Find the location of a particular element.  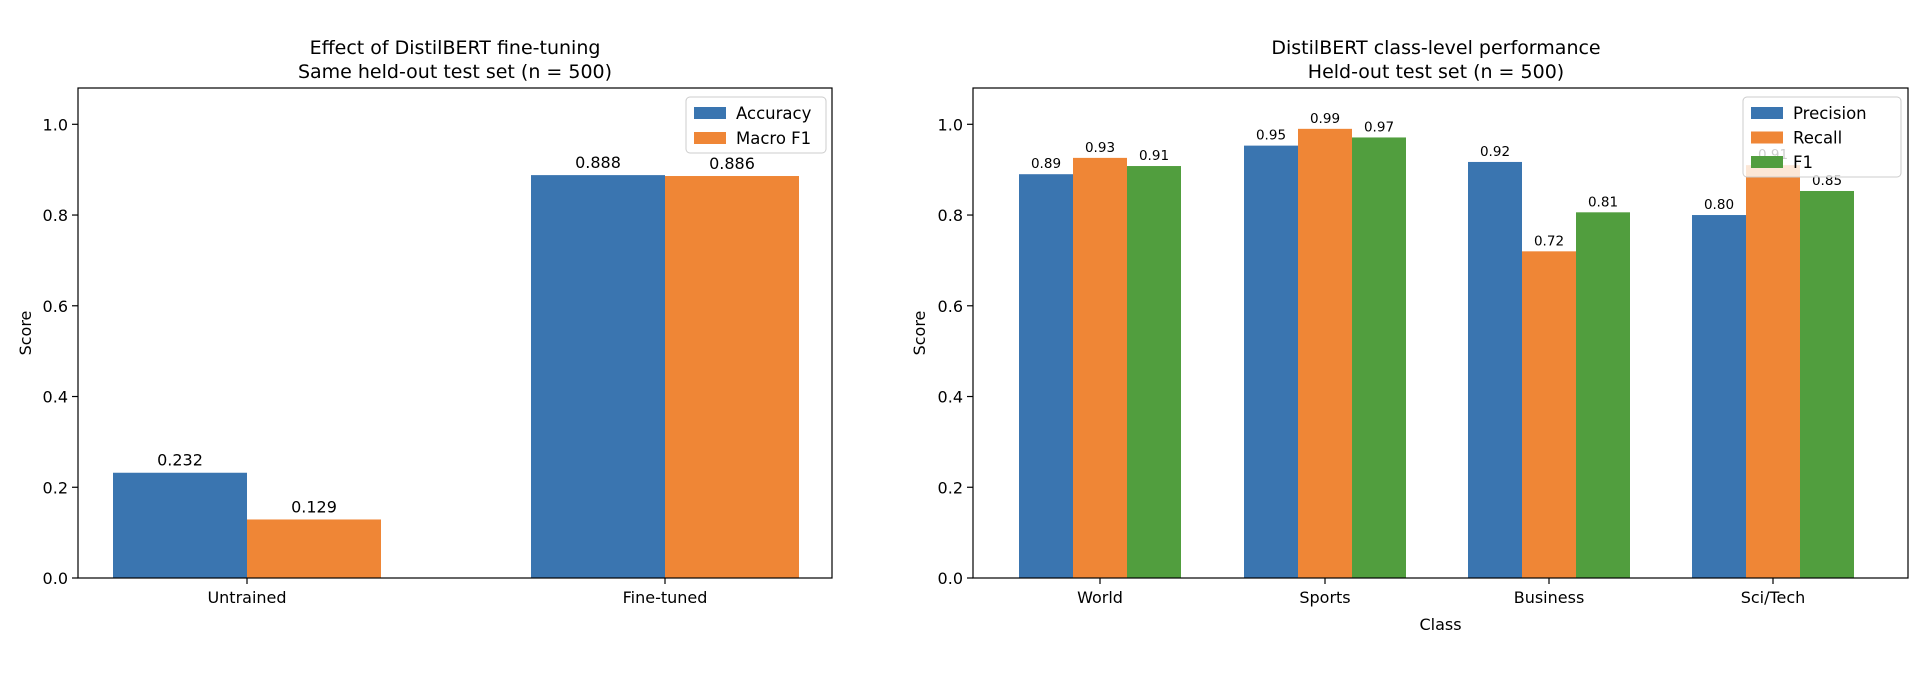

value-label: 0.886 is located at coordinates (732, 163).